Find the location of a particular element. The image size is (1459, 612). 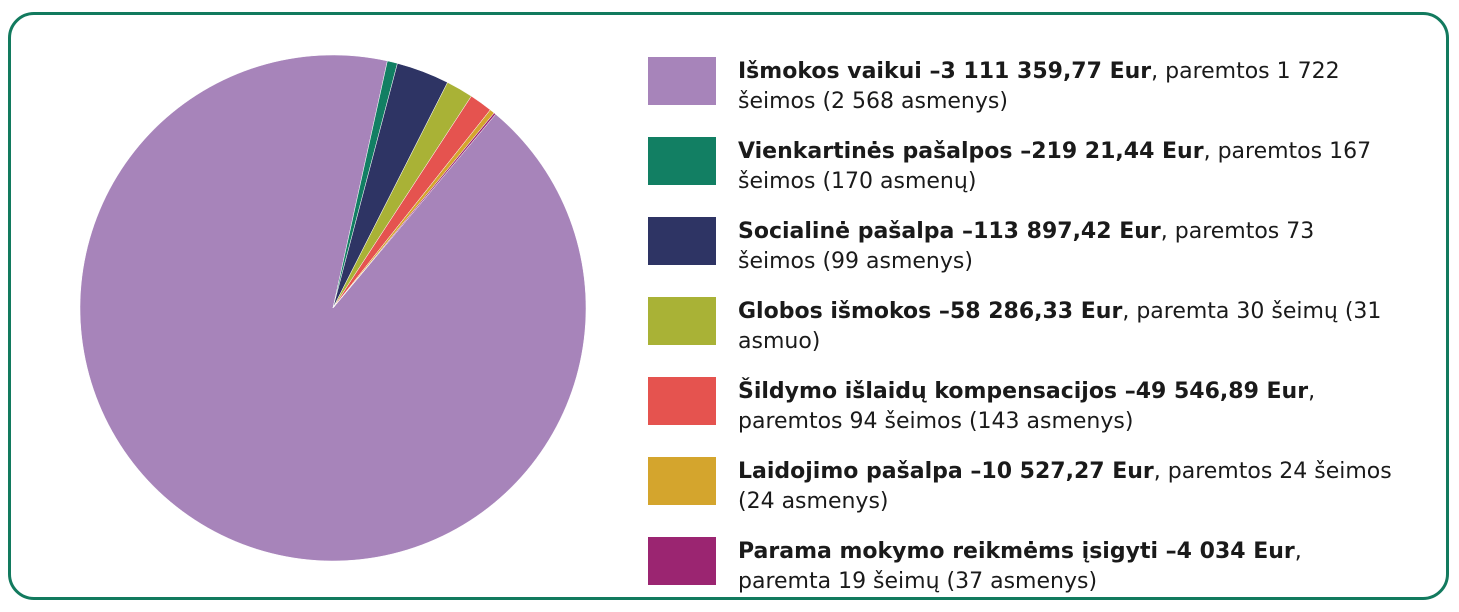

value-label: 3 111 359,77 Eur is located at coordinates (1052, 71).